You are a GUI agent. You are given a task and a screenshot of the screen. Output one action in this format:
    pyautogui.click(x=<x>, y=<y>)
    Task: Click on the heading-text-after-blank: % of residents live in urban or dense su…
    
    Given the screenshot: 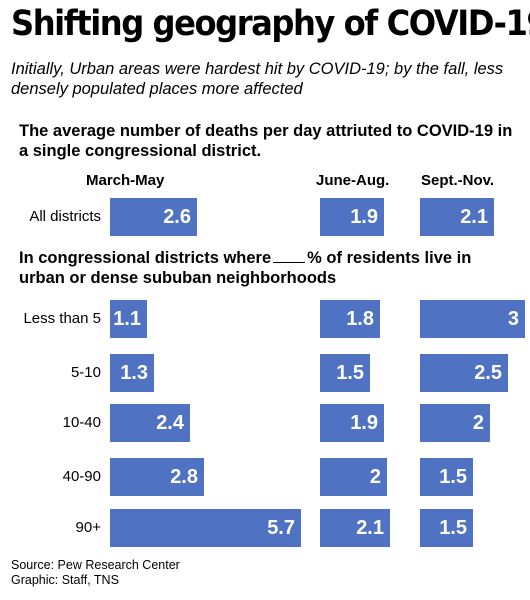 What is the action you would take?
    pyautogui.click(x=245, y=268)
    